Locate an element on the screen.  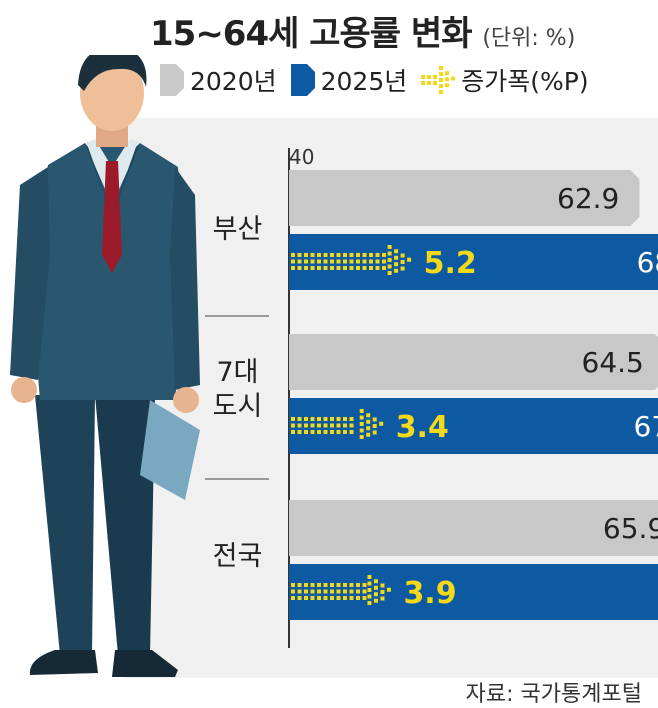
legend-label-increase: 증가폭(%P) is located at coordinates (525, 81).